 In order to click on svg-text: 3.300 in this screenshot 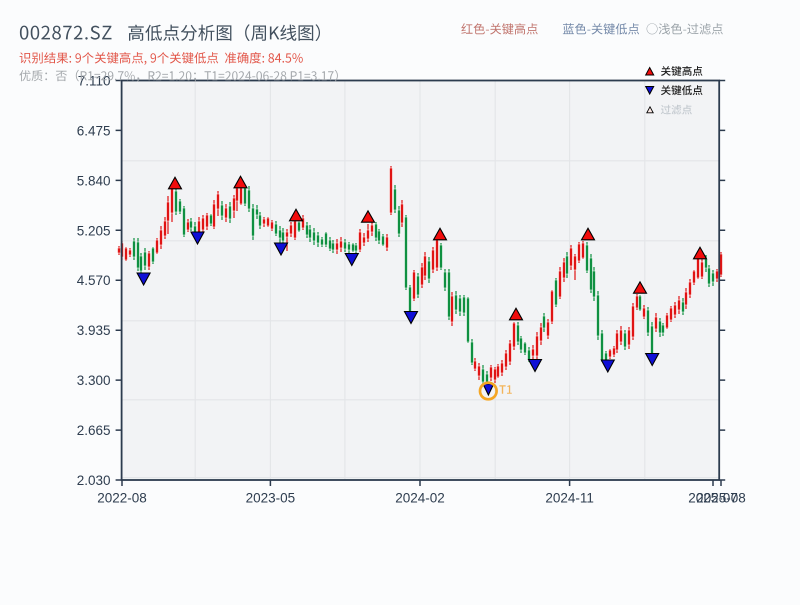, I will do `click(94, 380)`.